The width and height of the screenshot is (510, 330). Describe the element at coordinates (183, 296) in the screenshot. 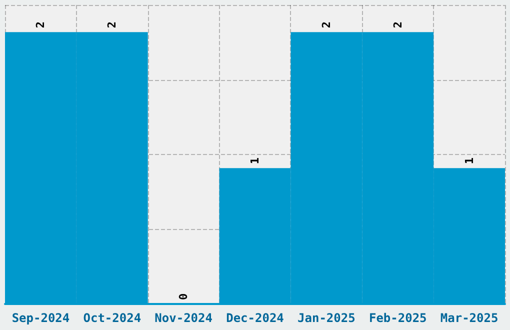

I see `data-label: 0` at that location.